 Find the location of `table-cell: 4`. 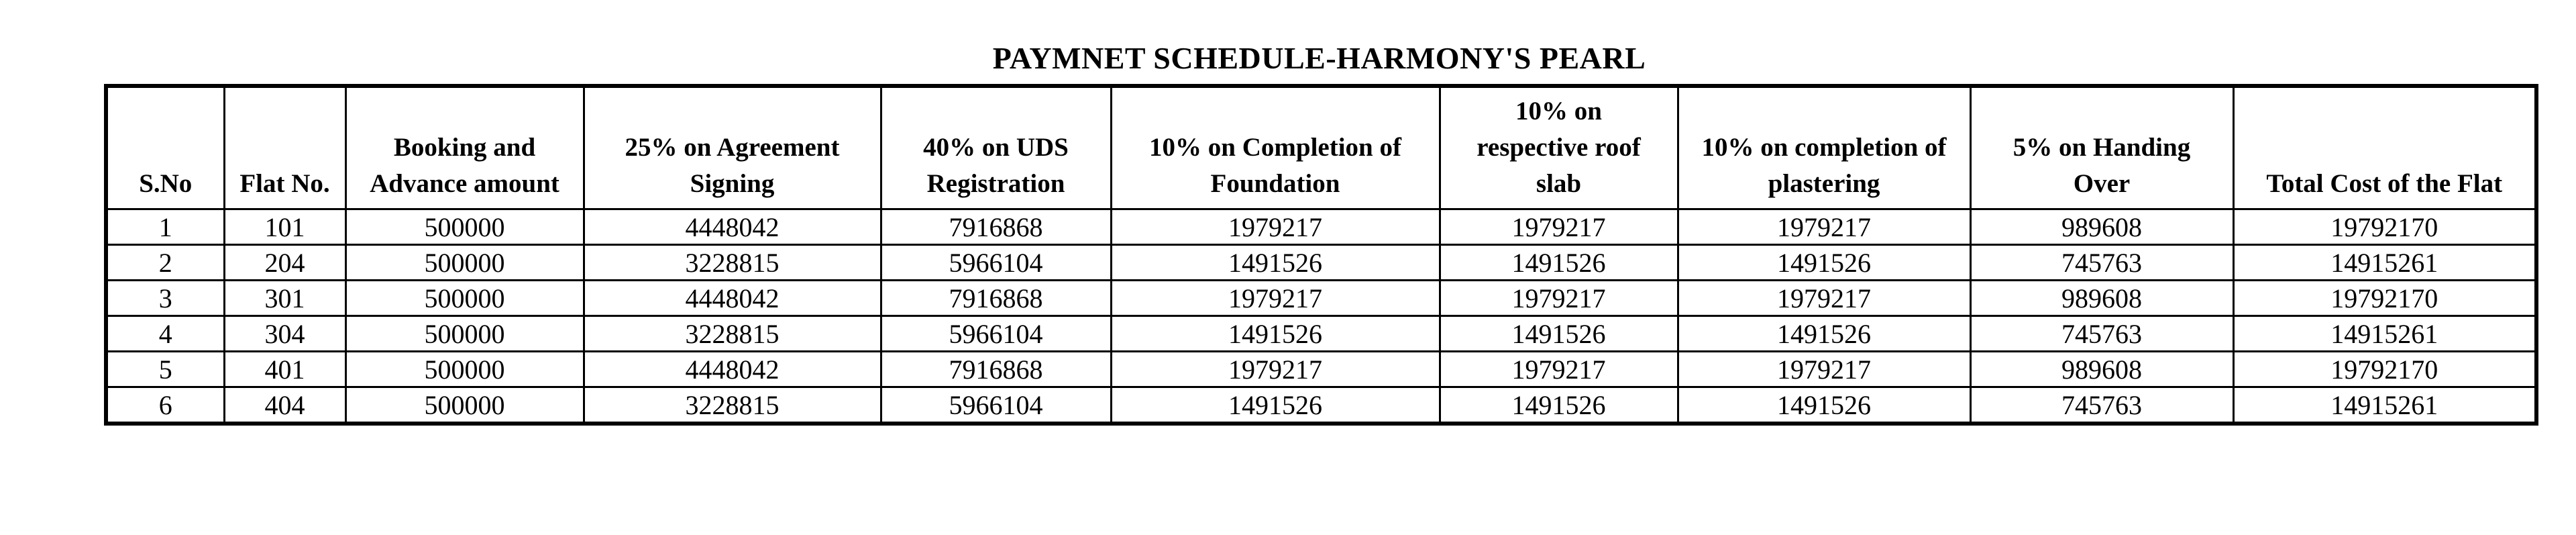

table-cell: 4 is located at coordinates (165, 334).